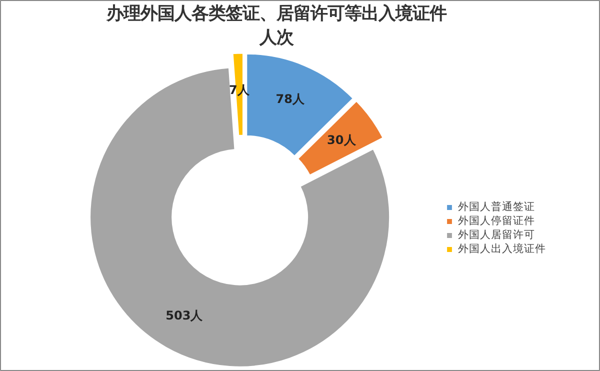  Describe the element at coordinates (496, 207) in the screenshot. I see `legend-label: 外国人普通签证` at that location.